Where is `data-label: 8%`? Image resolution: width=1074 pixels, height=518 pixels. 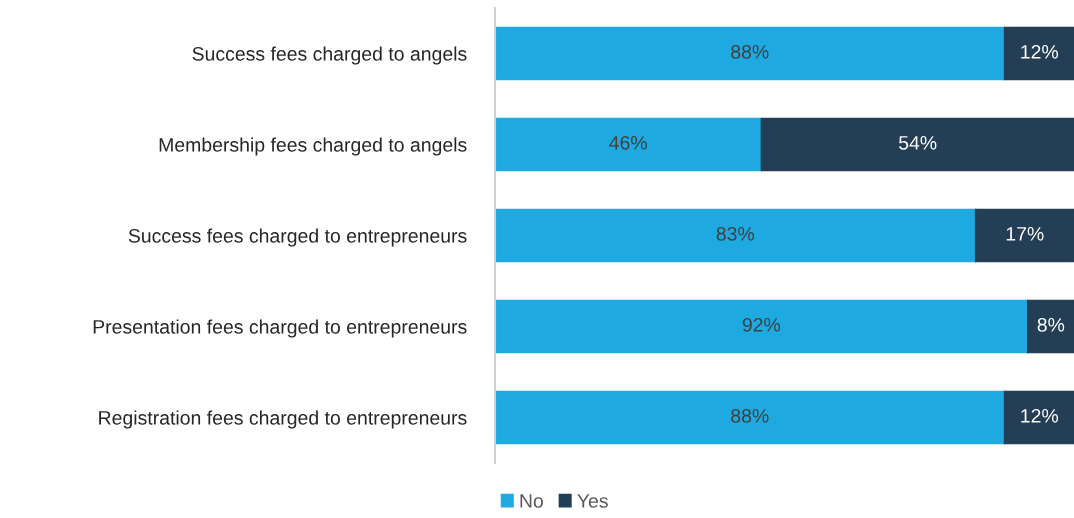 data-label: 8% is located at coordinates (1051, 324).